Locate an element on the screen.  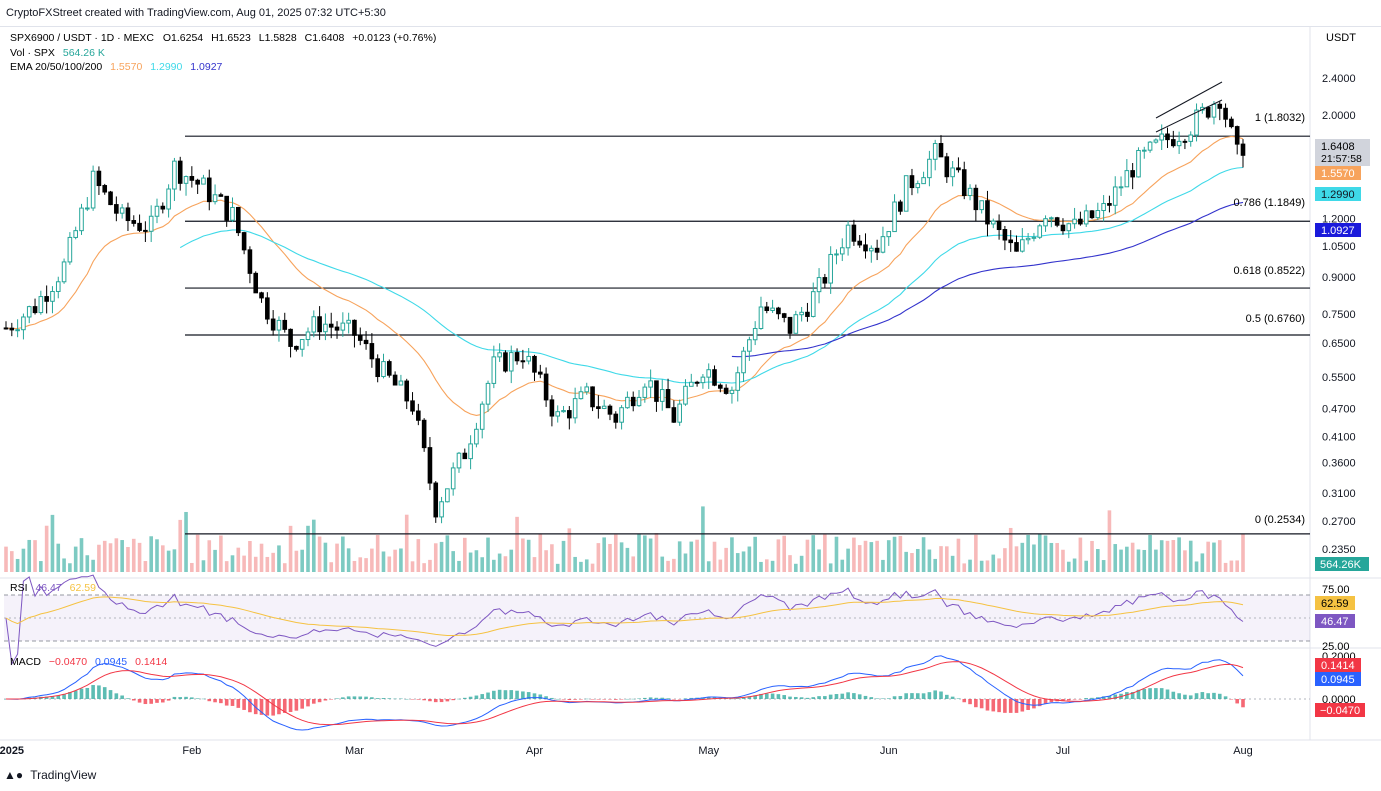
ema100-line is located at coordinates (987, 279).